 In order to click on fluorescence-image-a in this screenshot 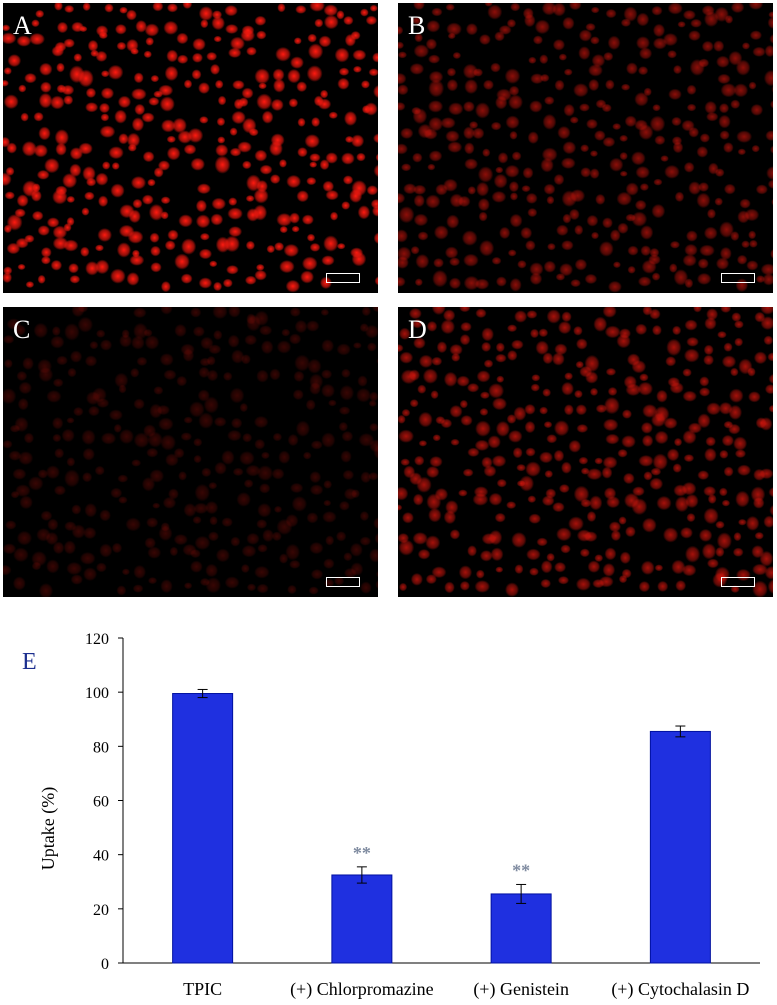, I will do `click(190, 148)`.